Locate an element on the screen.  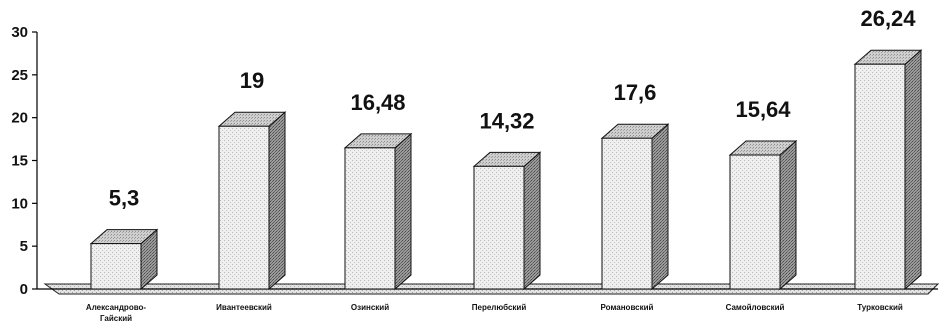
x-tick-label: Ивантеевский is located at coordinates (244, 307).